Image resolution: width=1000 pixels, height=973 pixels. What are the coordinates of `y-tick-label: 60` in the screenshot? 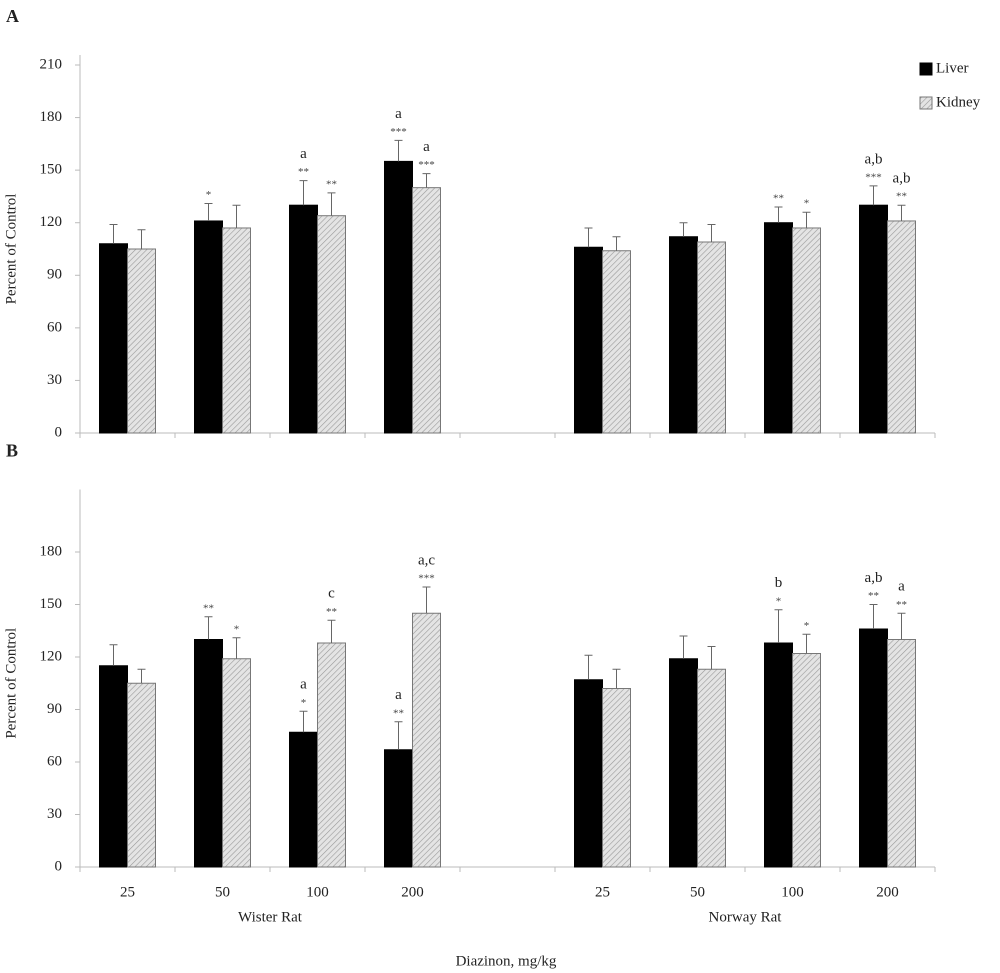 It's located at (54, 327).